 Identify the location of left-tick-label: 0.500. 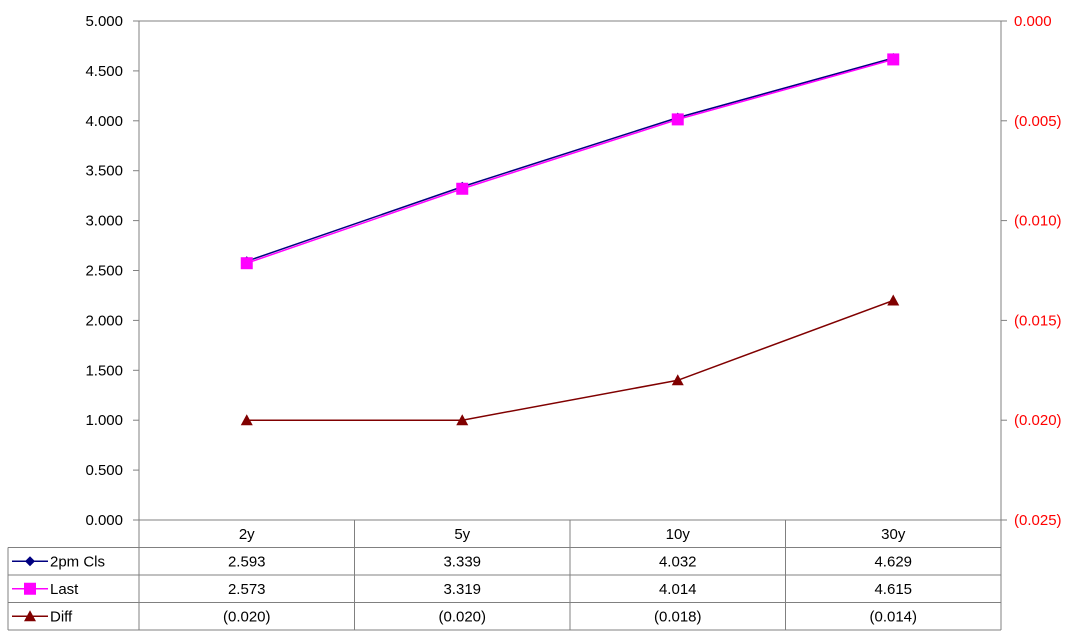
(104, 470).